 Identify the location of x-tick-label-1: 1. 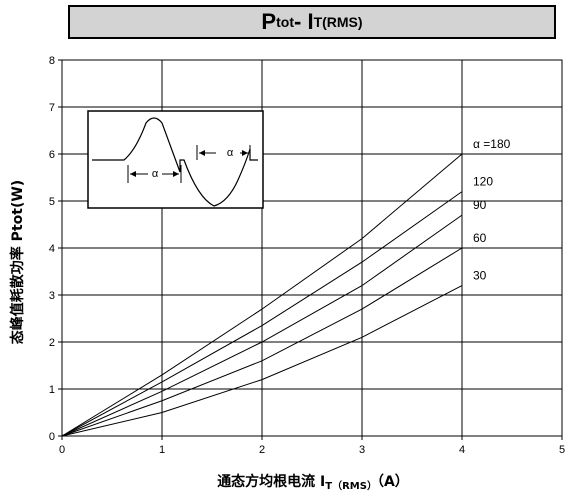
(162, 450).